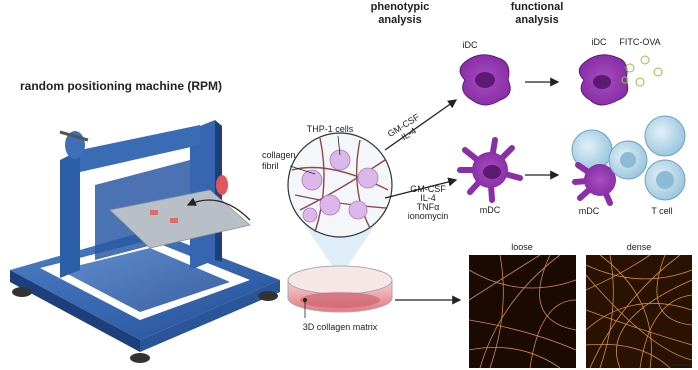  I want to click on label: THP-1 cells, so click(330, 129).